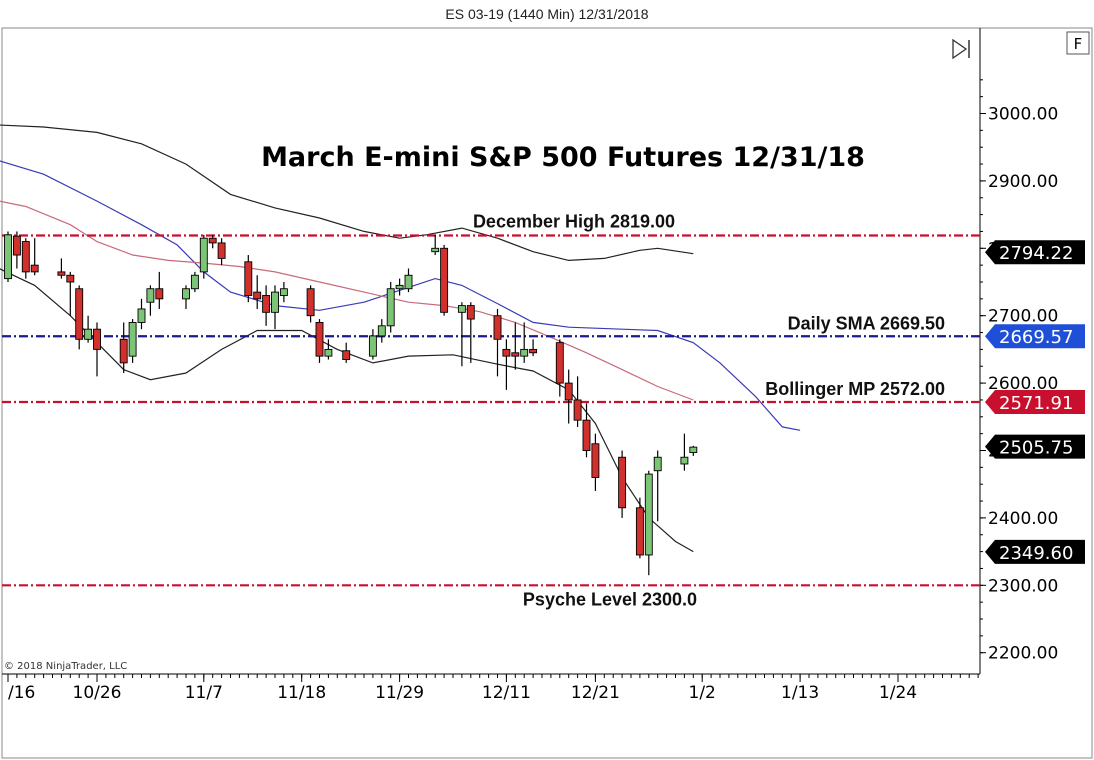 This screenshot has height=760, width=1094. Describe the element at coordinates (1023, 384) in the screenshot. I see `y-tick-label: 2600.00` at that location.